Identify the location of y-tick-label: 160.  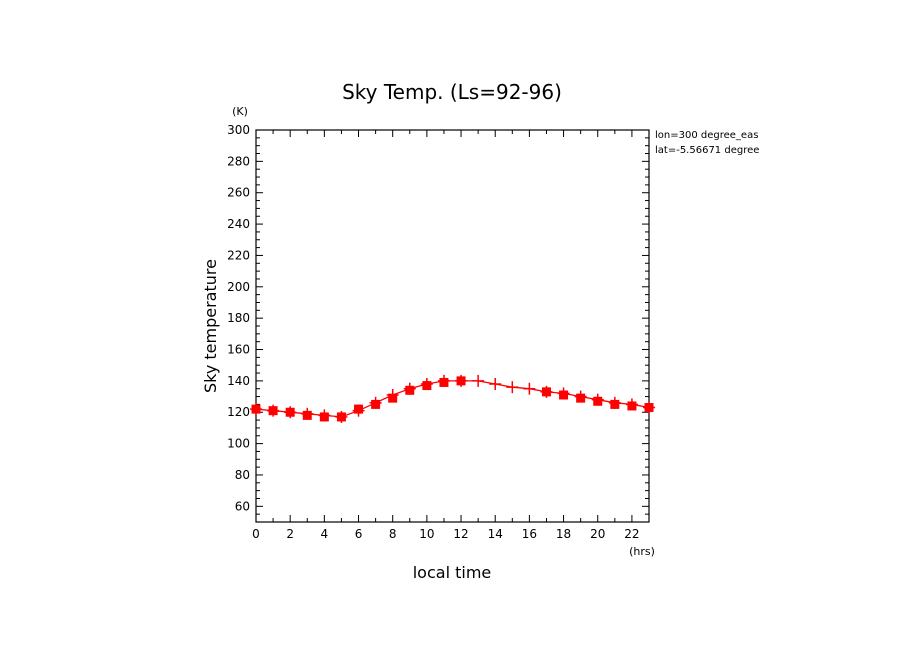
(238, 350).